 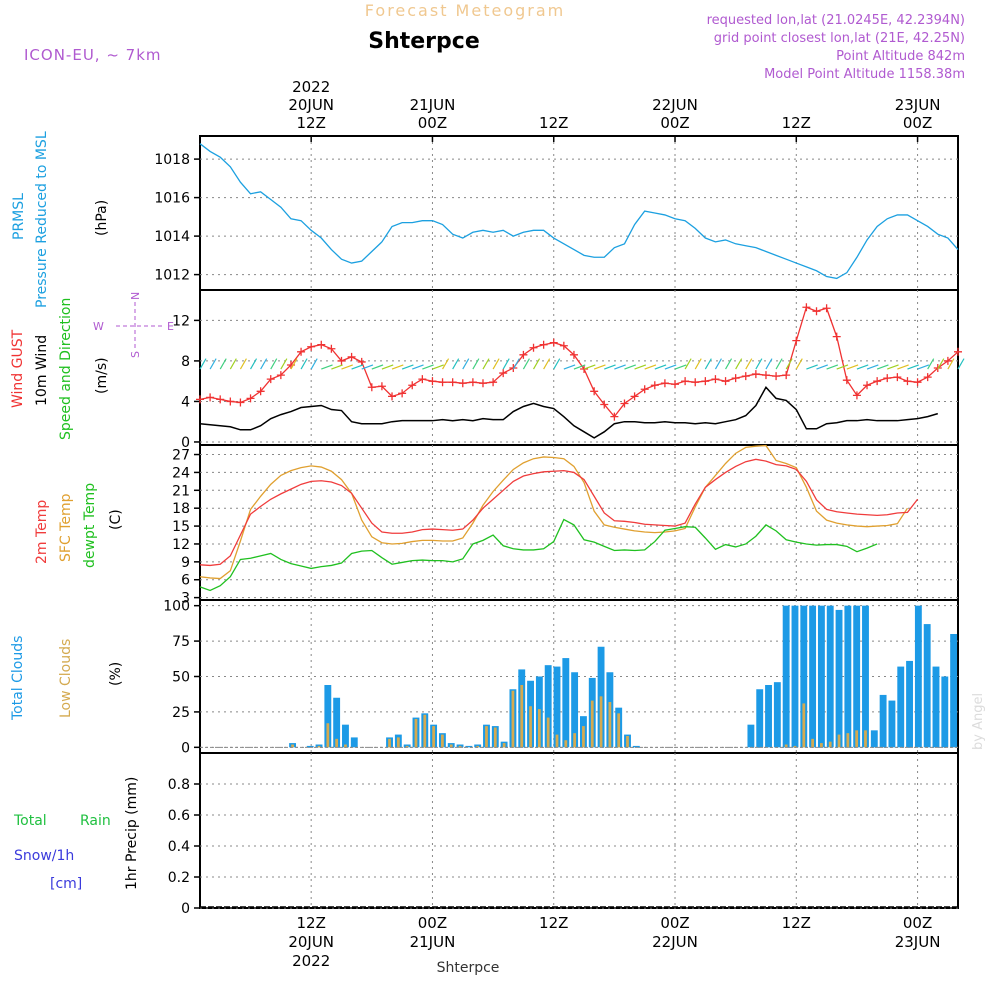 I want to click on ytick-label-temperature: 15, so click(x=181, y=527).